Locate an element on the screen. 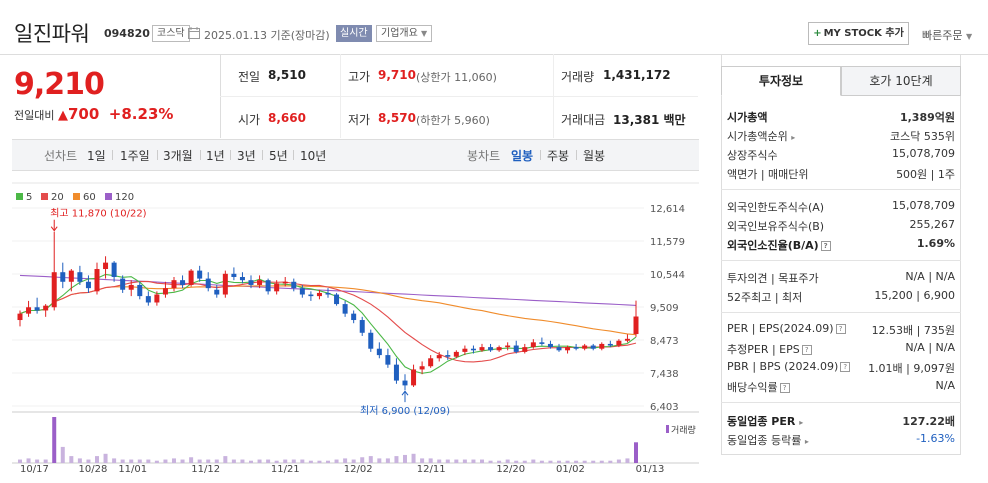 The image size is (988, 483). period-3y: 3년 is located at coordinates (246, 156).